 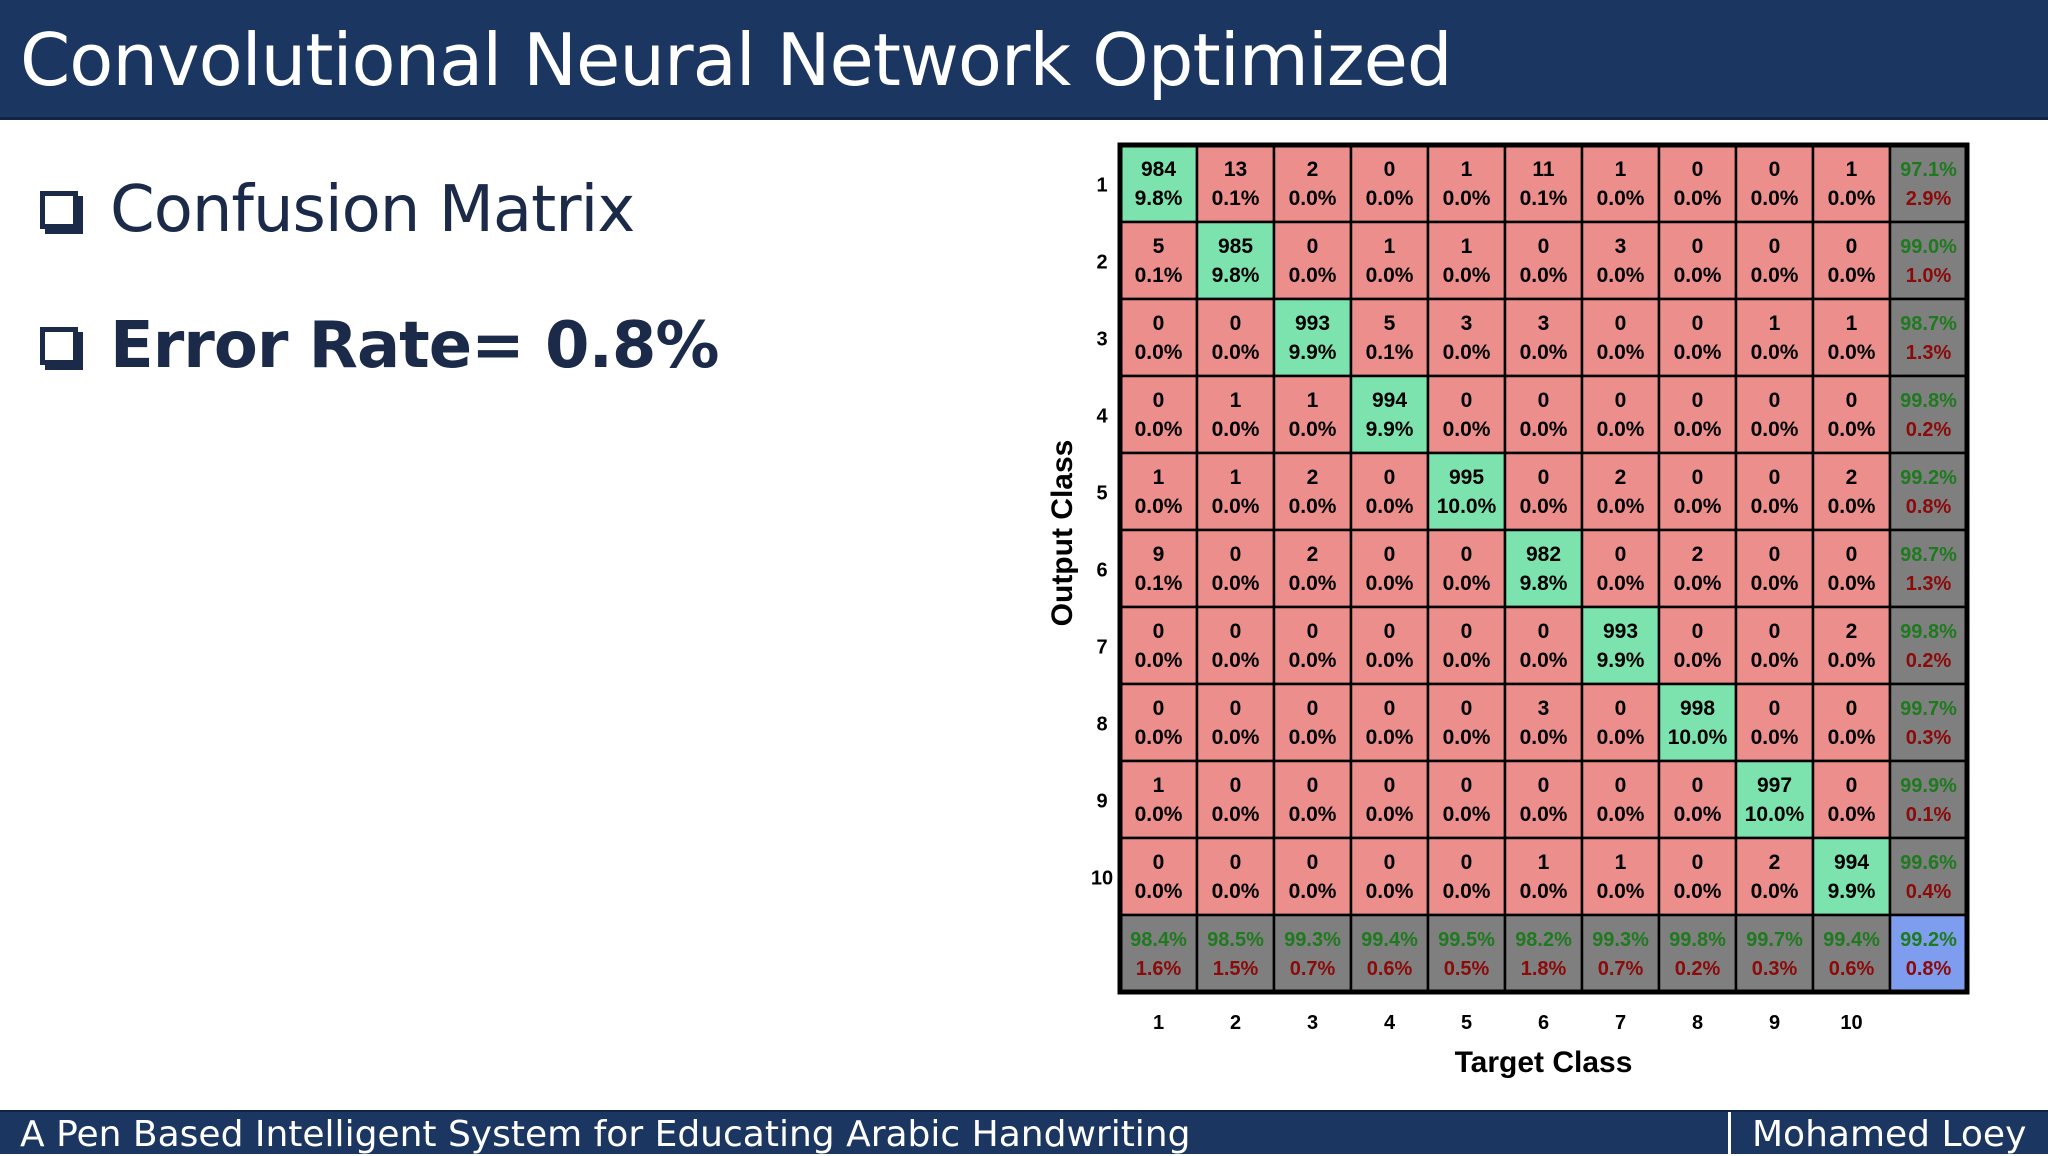 I want to click on summary-accuracy-label: 98.7%, so click(x=1928, y=324).